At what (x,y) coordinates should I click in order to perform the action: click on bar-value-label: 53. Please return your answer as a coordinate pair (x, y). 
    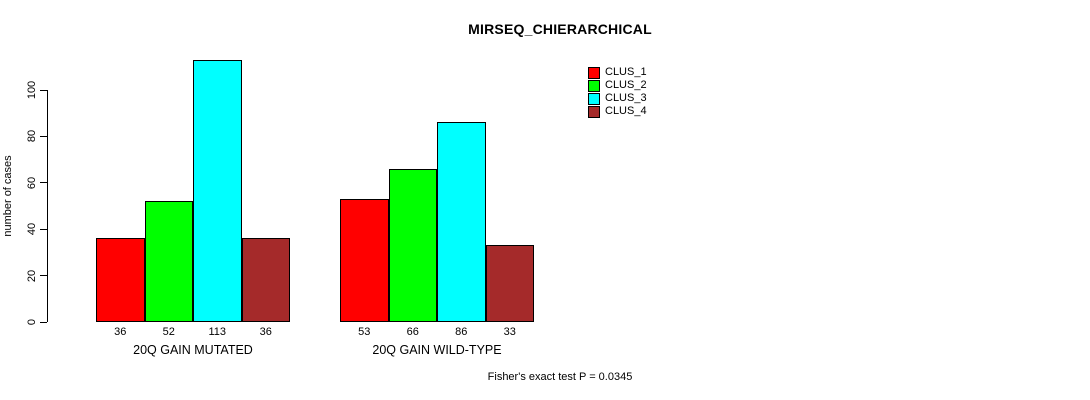
    Looking at the image, I should click on (364, 332).